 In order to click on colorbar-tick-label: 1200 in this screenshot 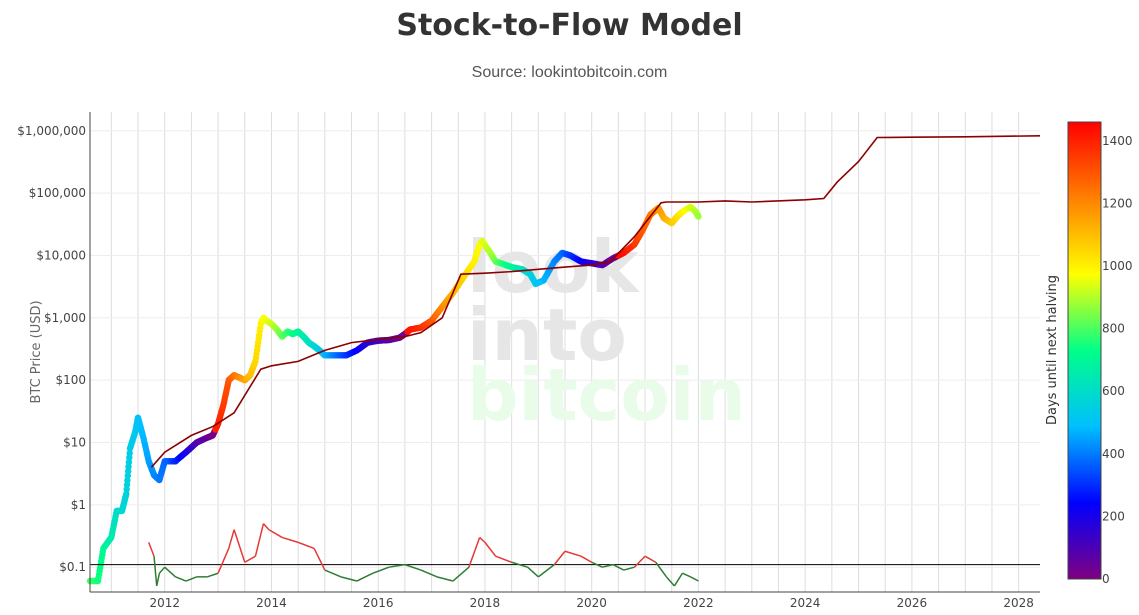, I will do `click(1117, 203)`.